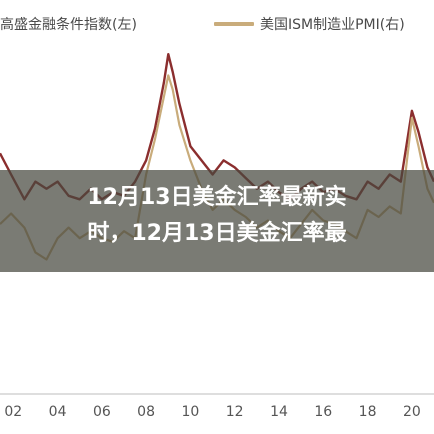 The height and width of the screenshot is (434, 434). Describe the element at coordinates (332, 25) in the screenshot. I see `legend-label-ism-pmi: 美国ISM制造业PMI(右)` at that location.